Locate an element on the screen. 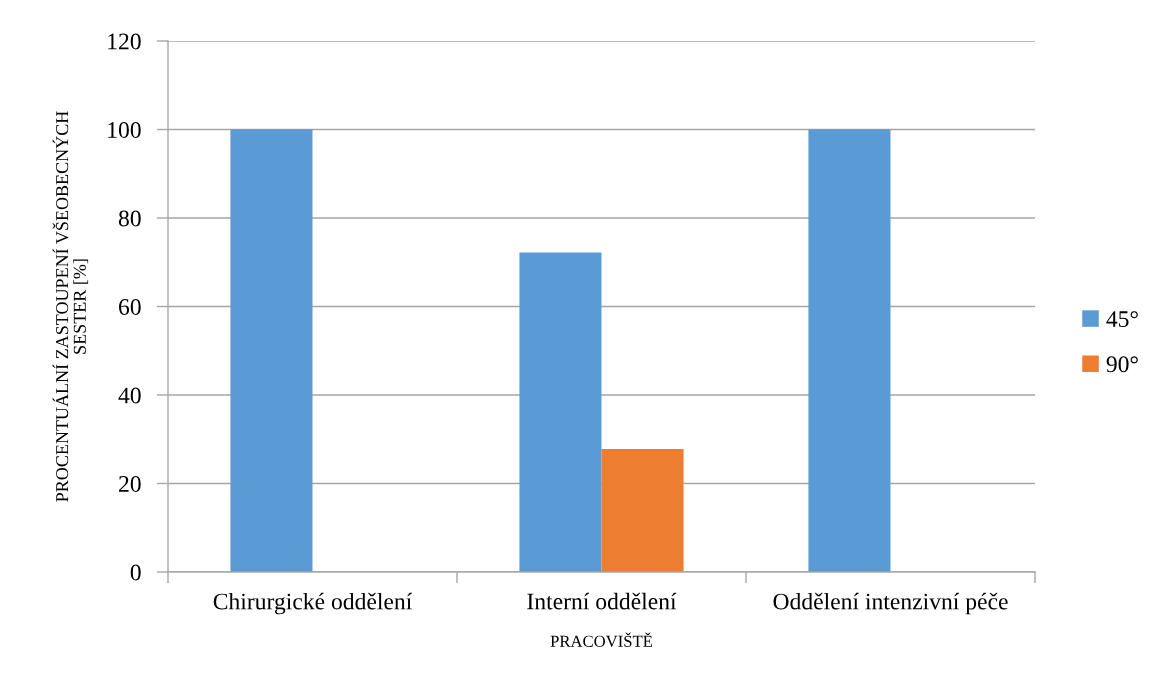  x-tick-label: Oddělení intenzivní péče is located at coordinates (890, 603).